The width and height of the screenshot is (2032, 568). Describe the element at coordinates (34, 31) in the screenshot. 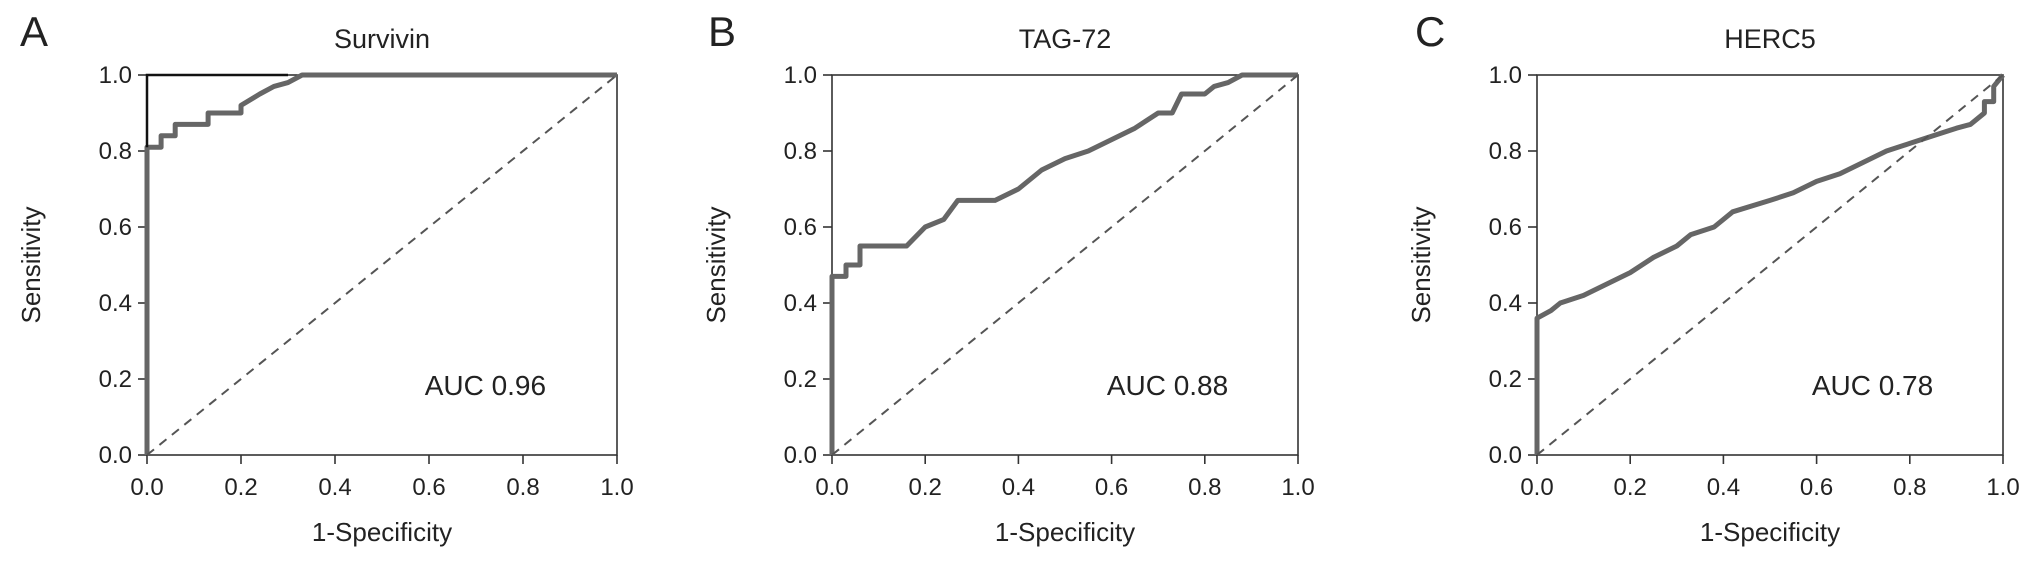

I see `panel-letter: A` at that location.